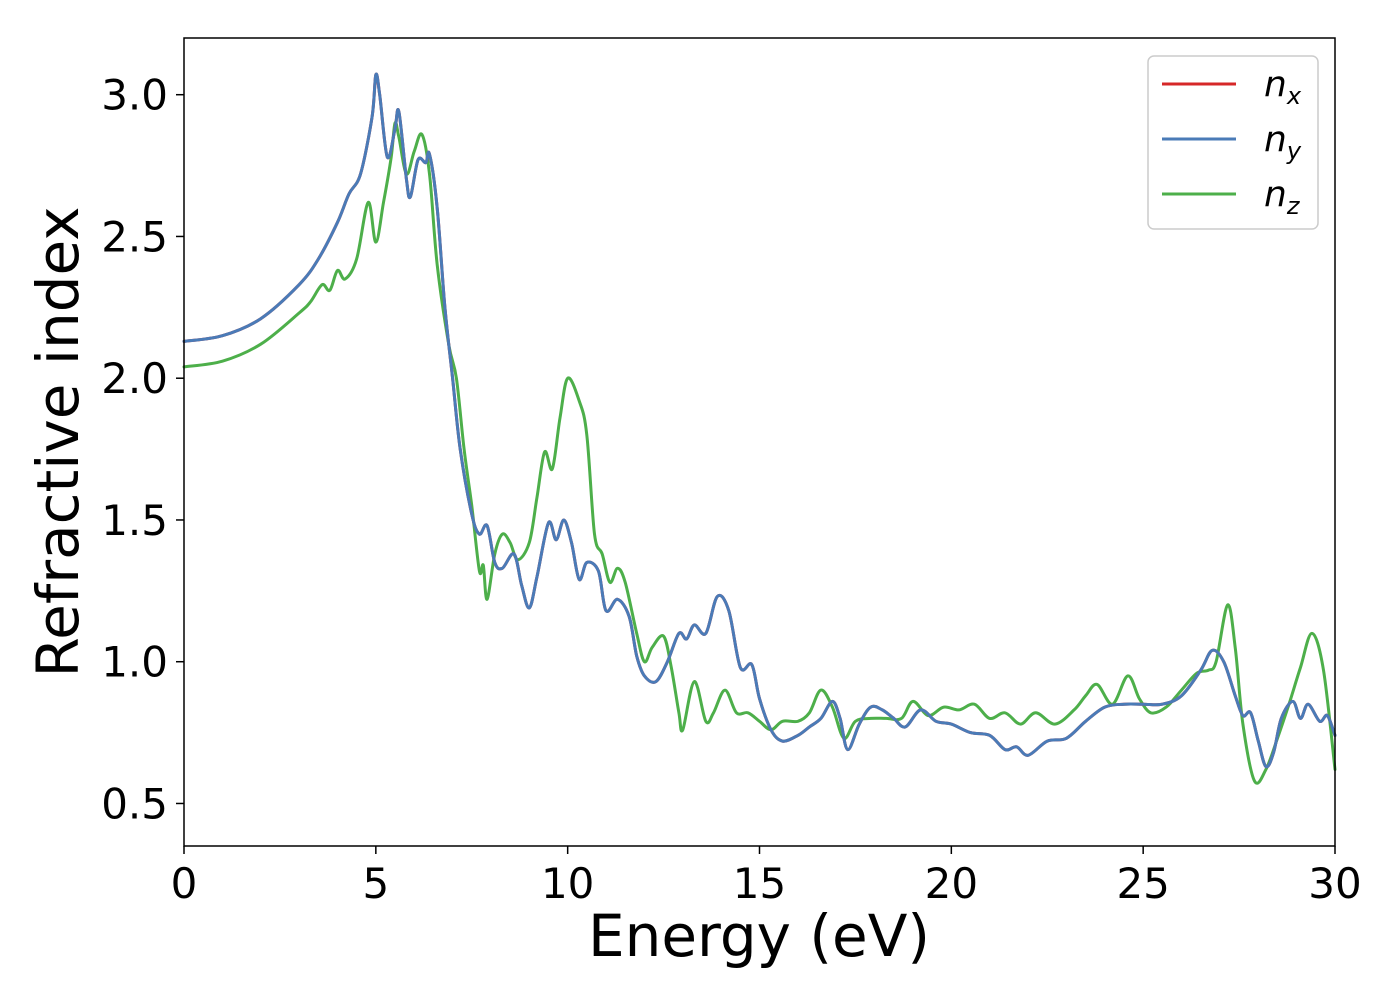 The image size is (1400, 1000). What do you see at coordinates (134, 378) in the screenshot?
I see `y-tick-label: 2.0` at bounding box center [134, 378].